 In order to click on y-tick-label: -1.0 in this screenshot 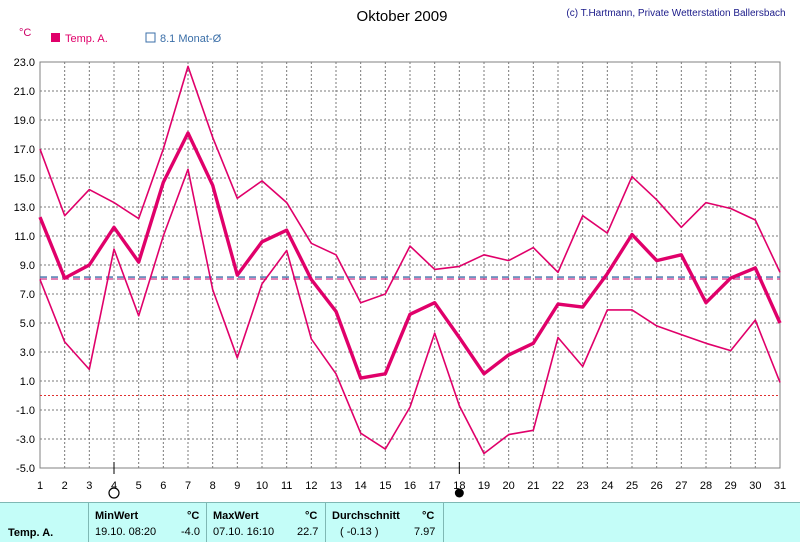, I will do `click(25, 411)`.